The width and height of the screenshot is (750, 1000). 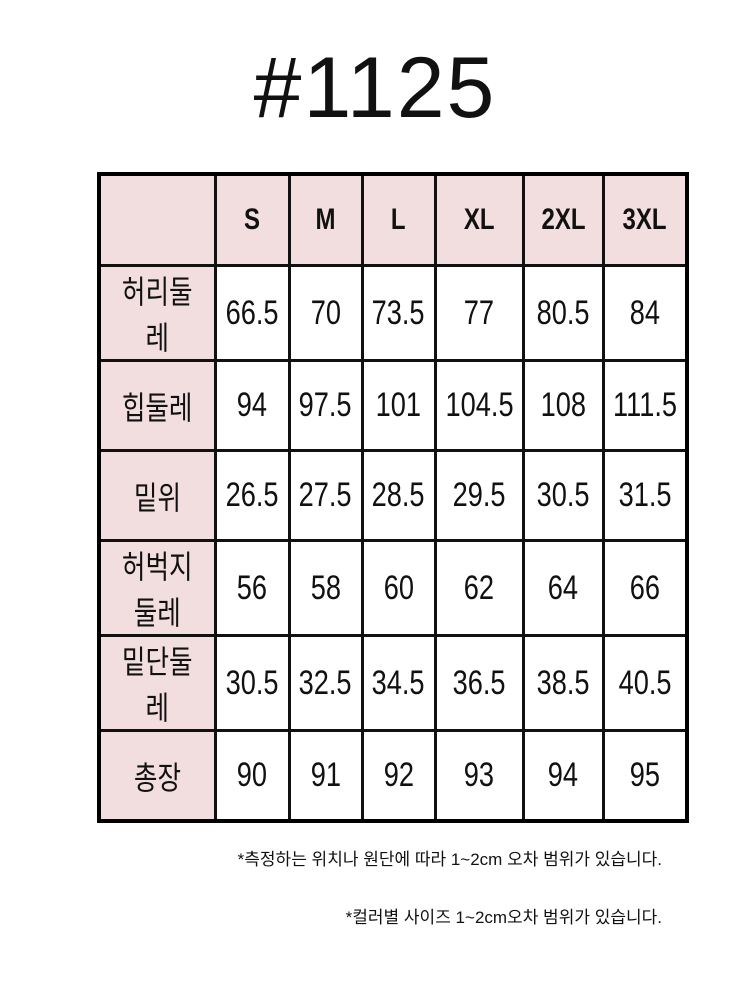 I want to click on table-row: 허벅지둘레 56 58 60 62 64 66, so click(x=393, y=588).